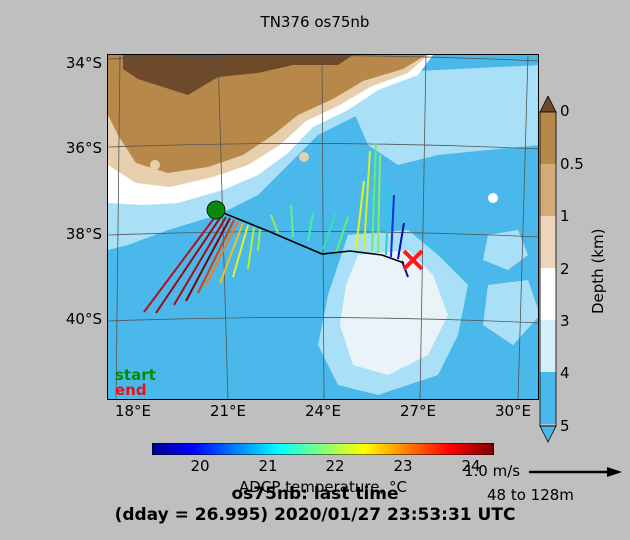 This screenshot has height=540, width=630. Describe the element at coordinates (572, 164) in the screenshot. I see `depth-tick: 0.5` at that location.